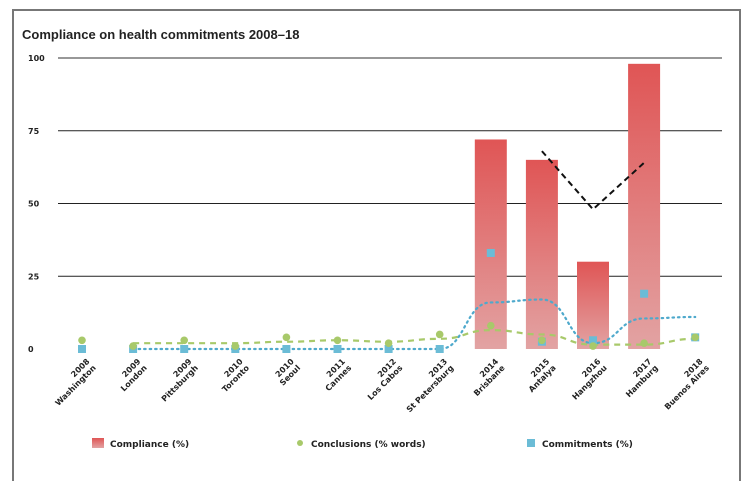 Image resolution: width=750 pixels, height=481 pixels. Describe the element at coordinates (34, 276) in the screenshot. I see `y-tick-label: 25` at that location.